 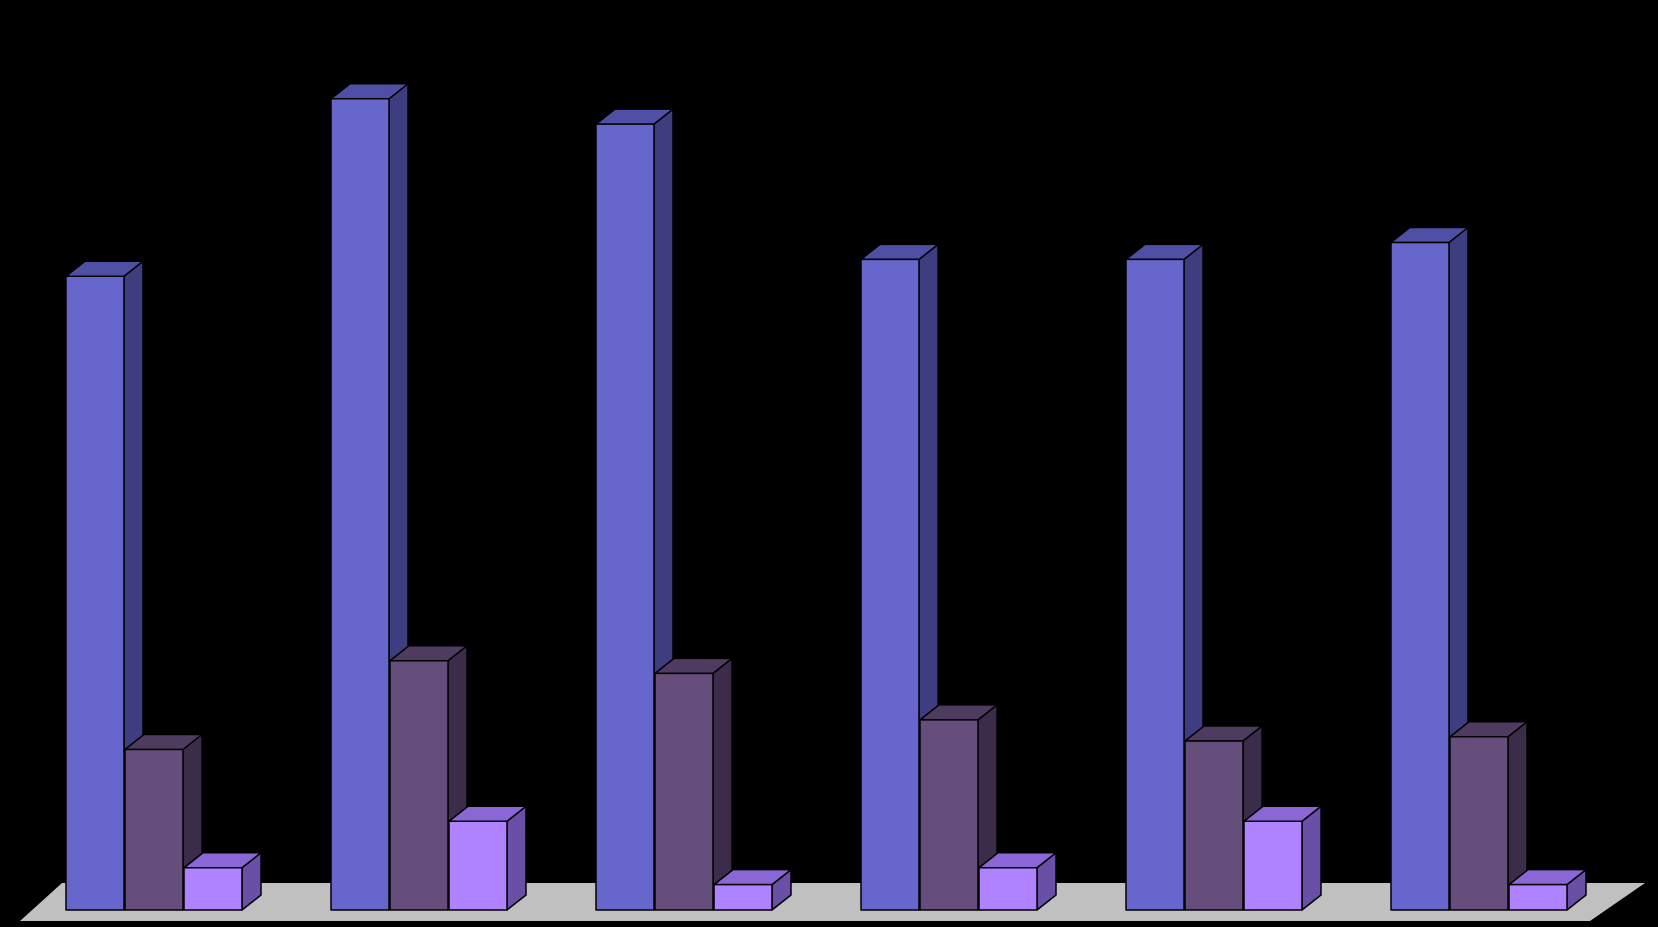 I want to click on bar-s2-c6, so click(x=1488, y=816).